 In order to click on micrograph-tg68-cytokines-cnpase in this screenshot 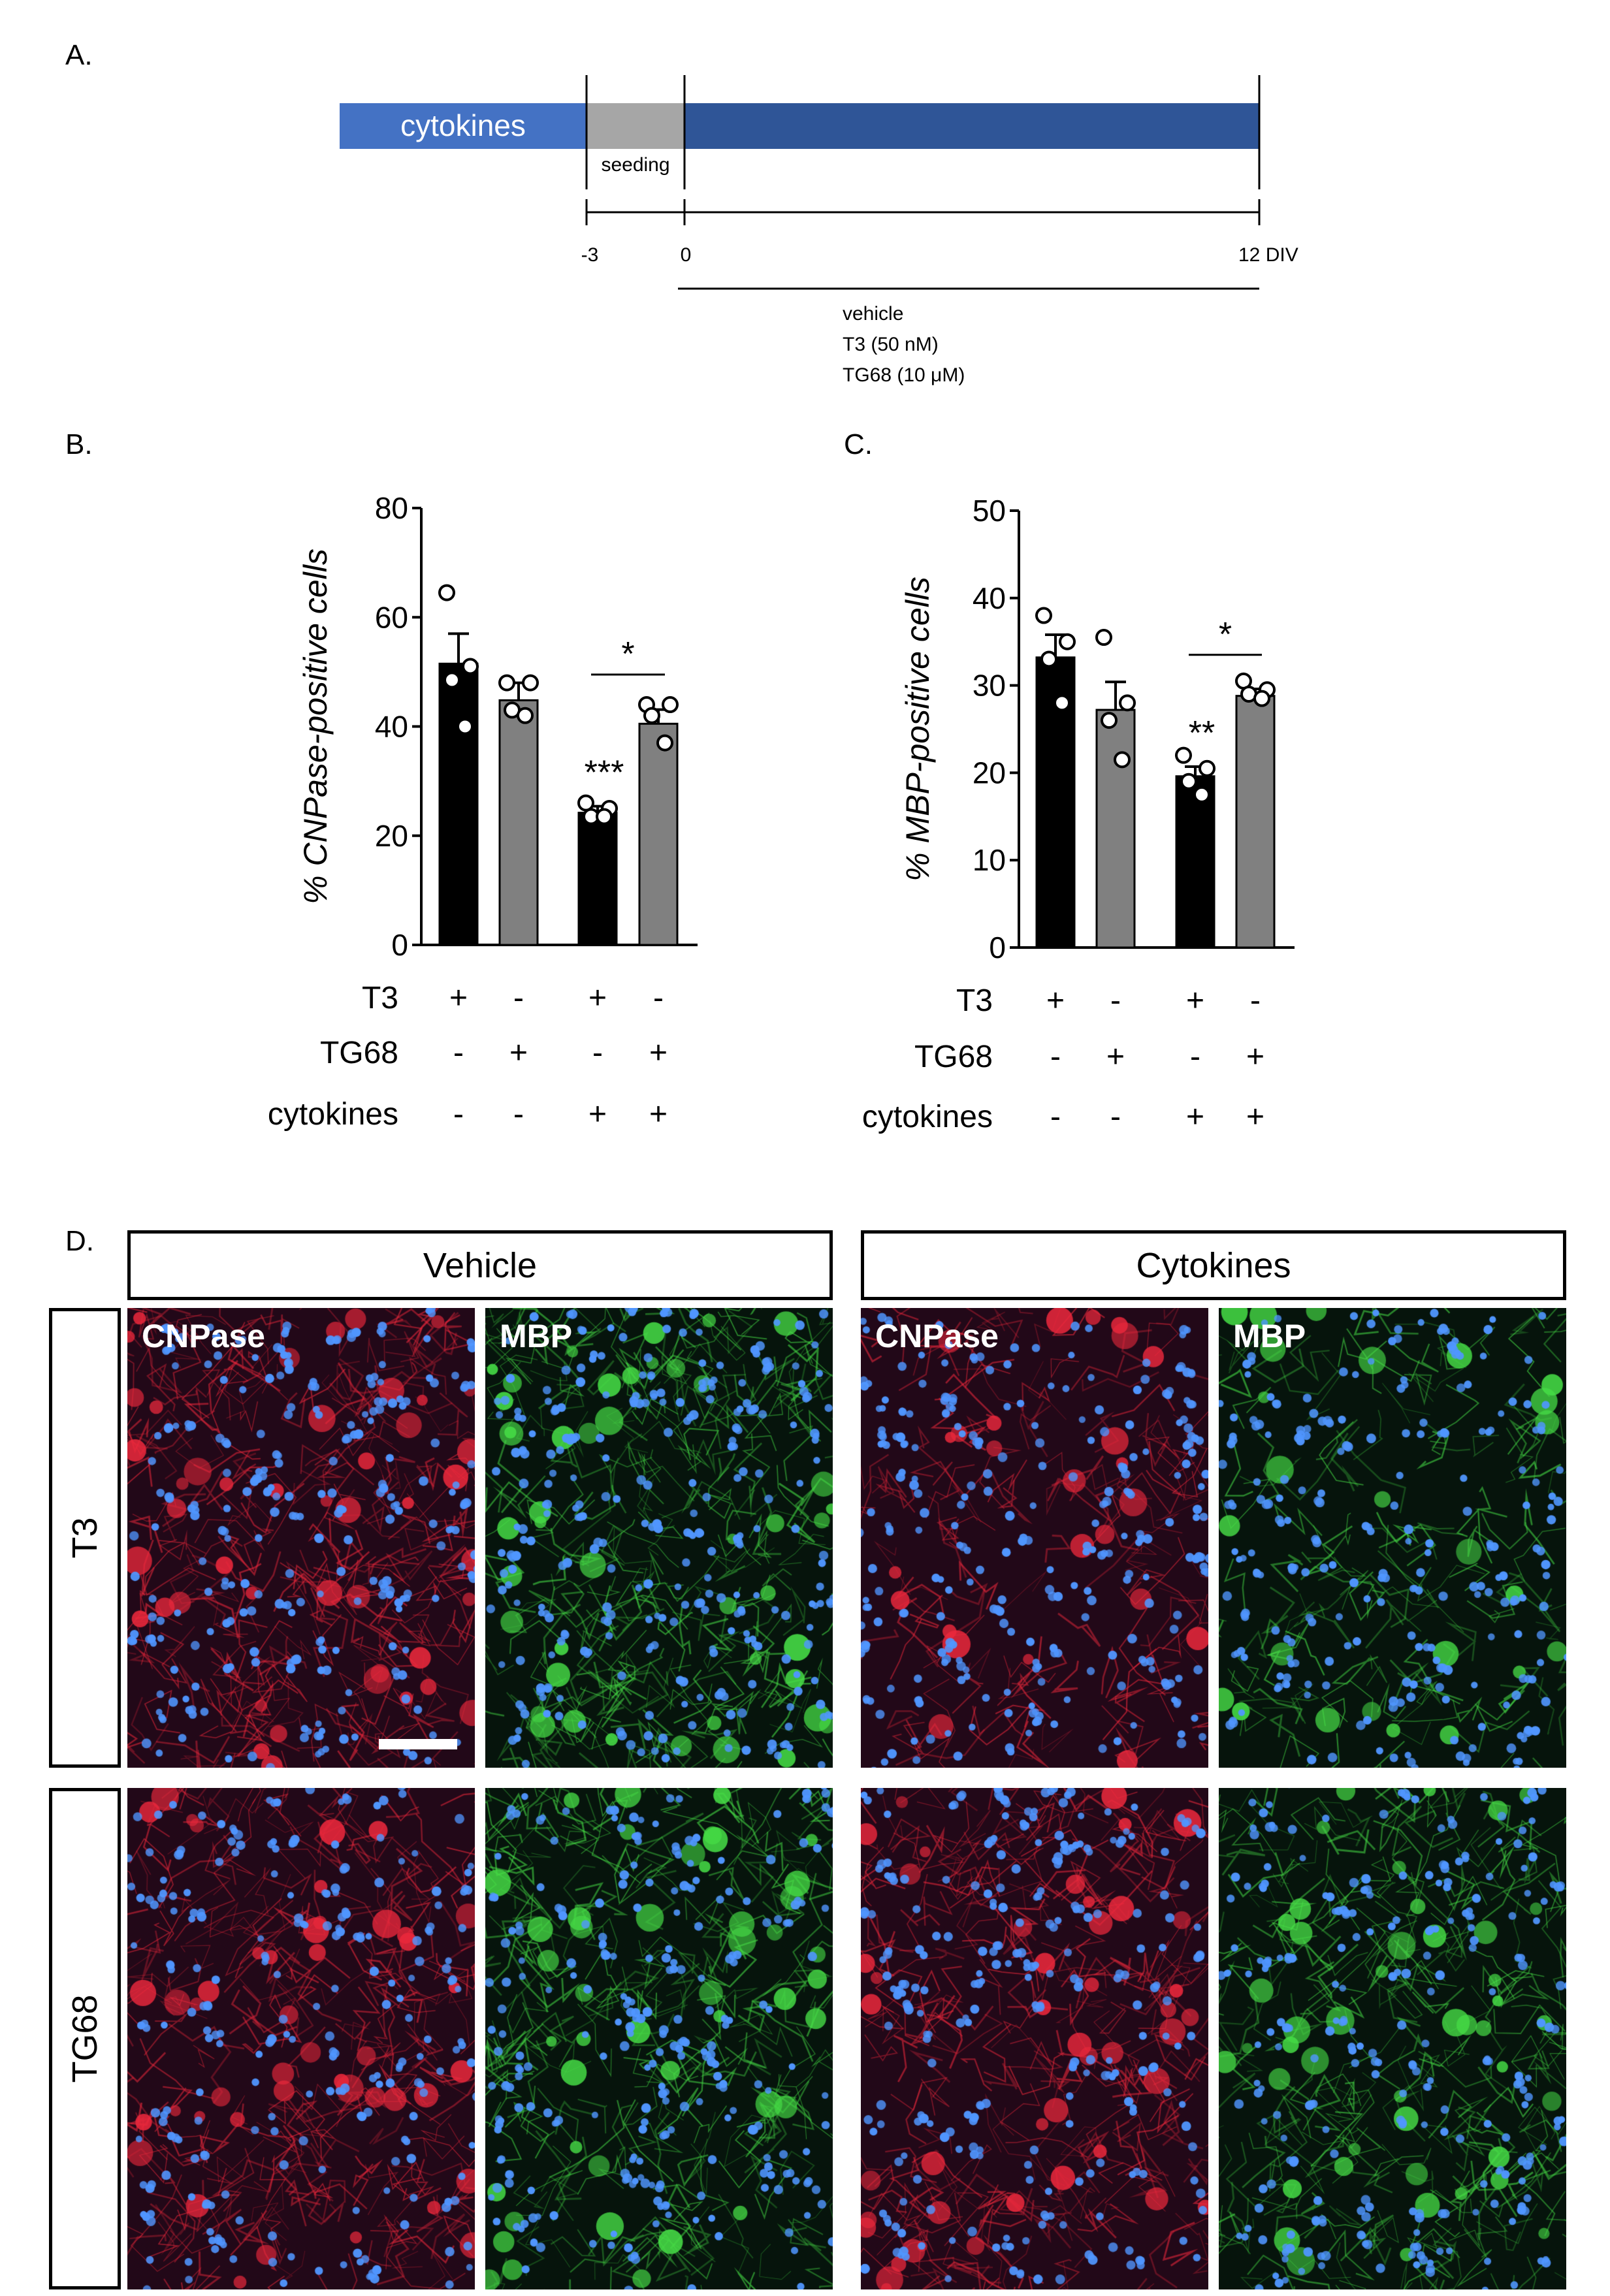, I will do `click(1034, 2038)`.